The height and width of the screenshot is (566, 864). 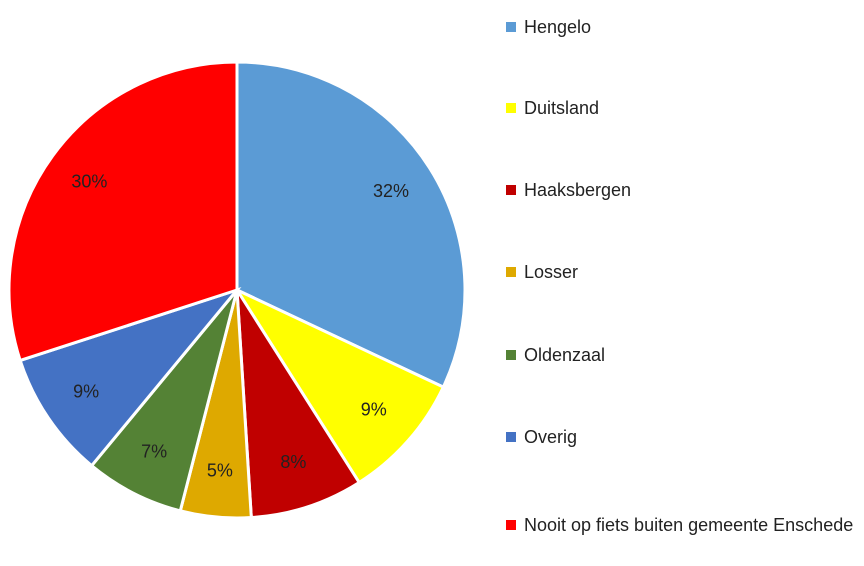 What do you see at coordinates (578, 190) in the screenshot?
I see `legend-label: Haaksbergen` at bounding box center [578, 190].